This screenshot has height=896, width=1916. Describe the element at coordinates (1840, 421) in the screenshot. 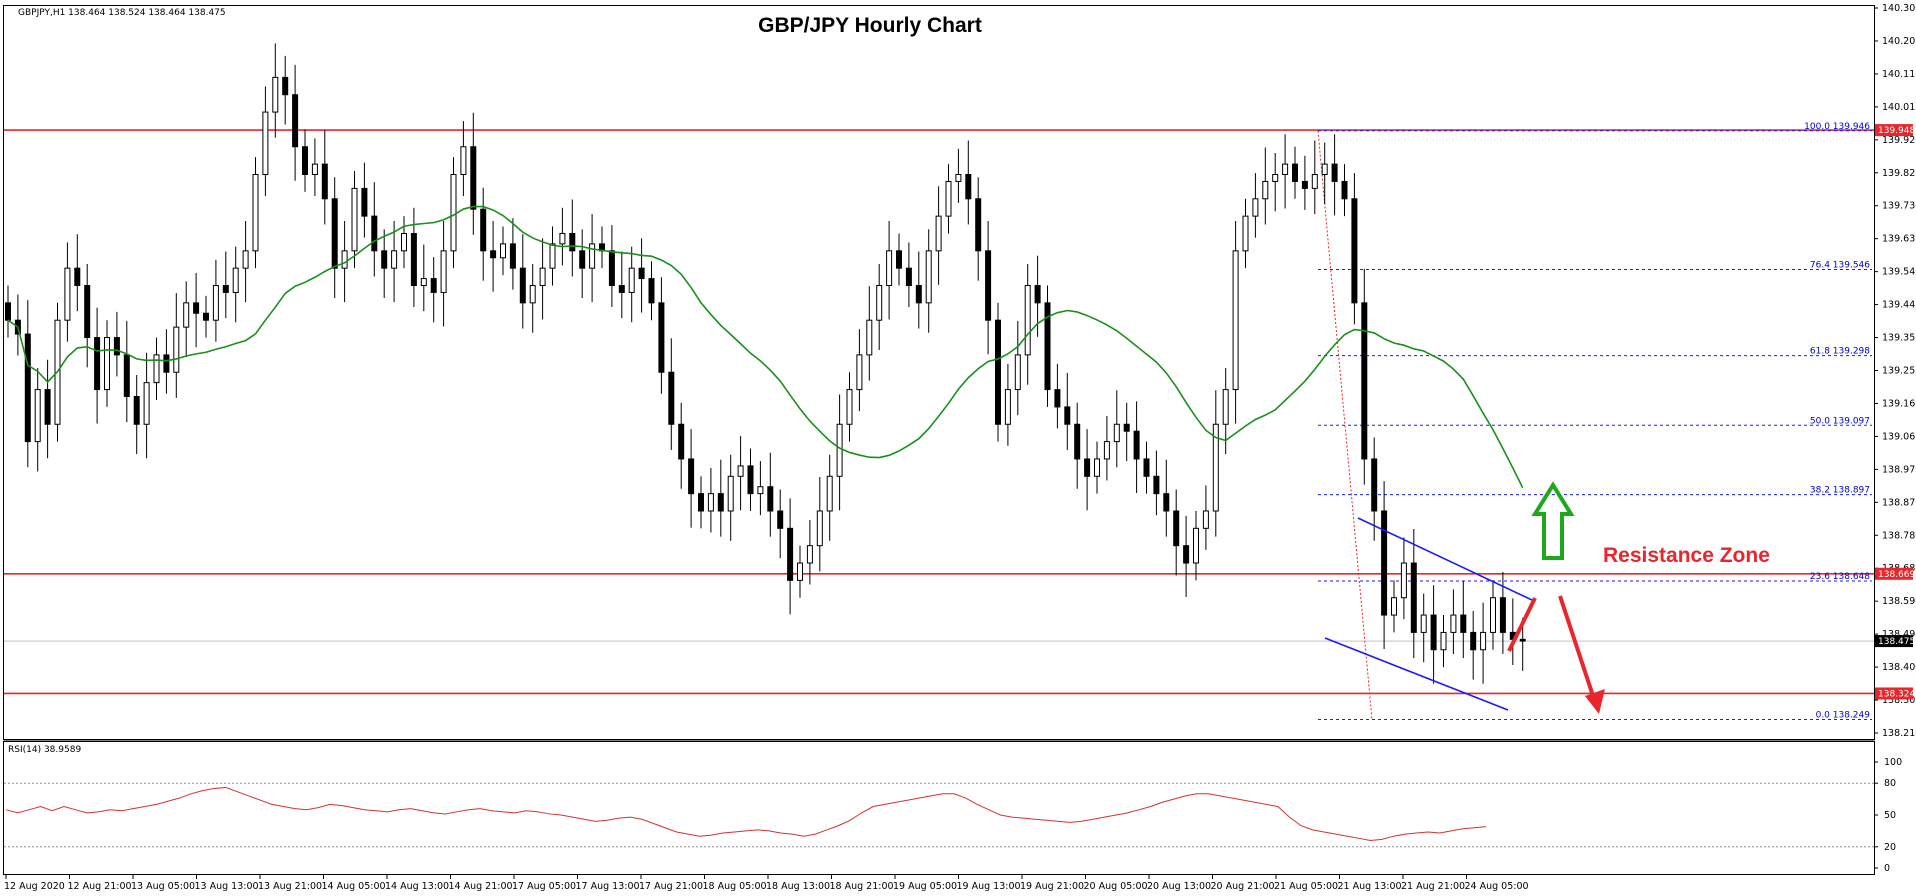

I see `fib-level-label: 50.0 139.097` at that location.